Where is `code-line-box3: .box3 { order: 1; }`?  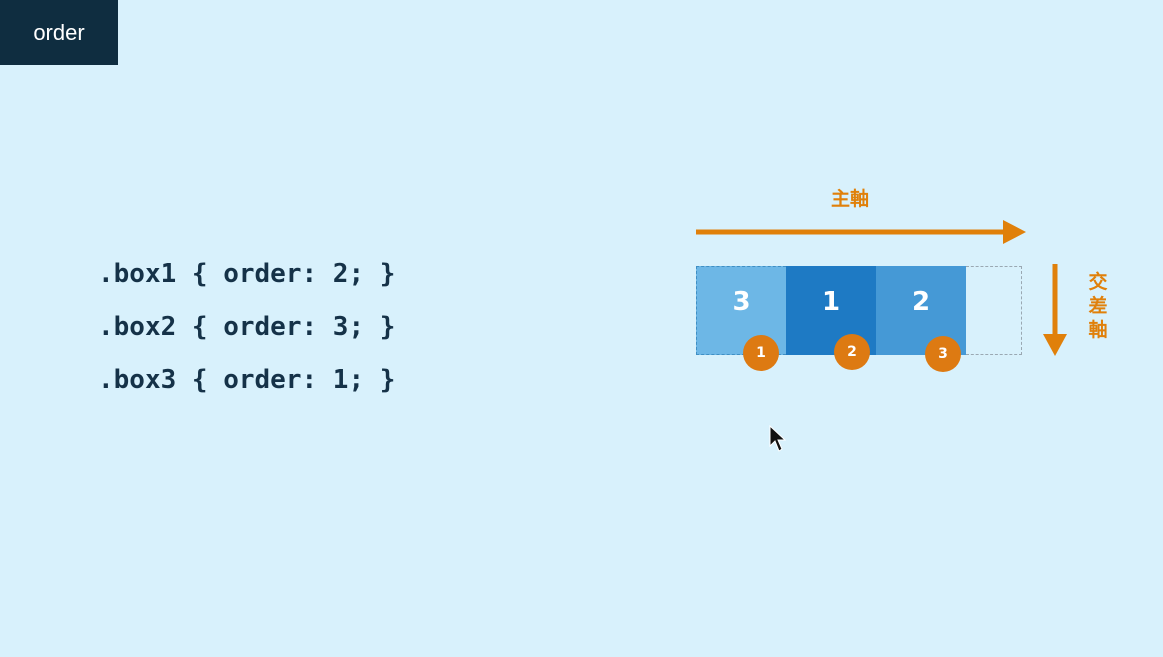 code-line-box3: .box3 { order: 1; } is located at coordinates (247, 380).